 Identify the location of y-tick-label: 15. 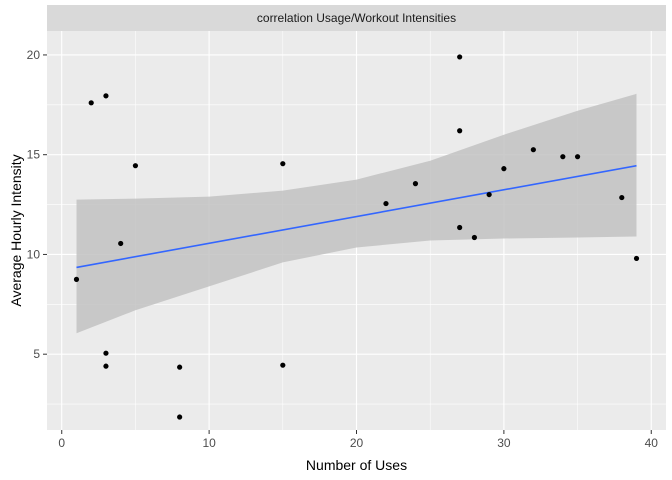
(34, 155).